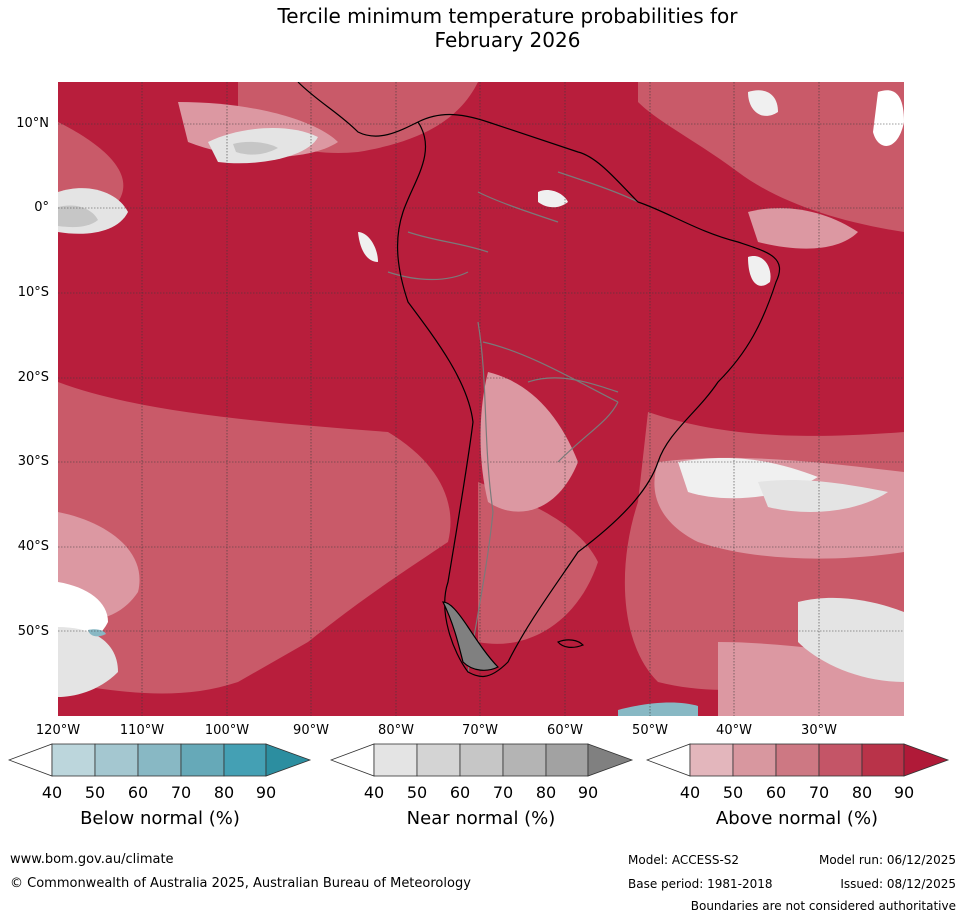  Describe the element at coordinates (142, 730) in the screenshot. I see `lon-label-110w: 110°W` at that location.